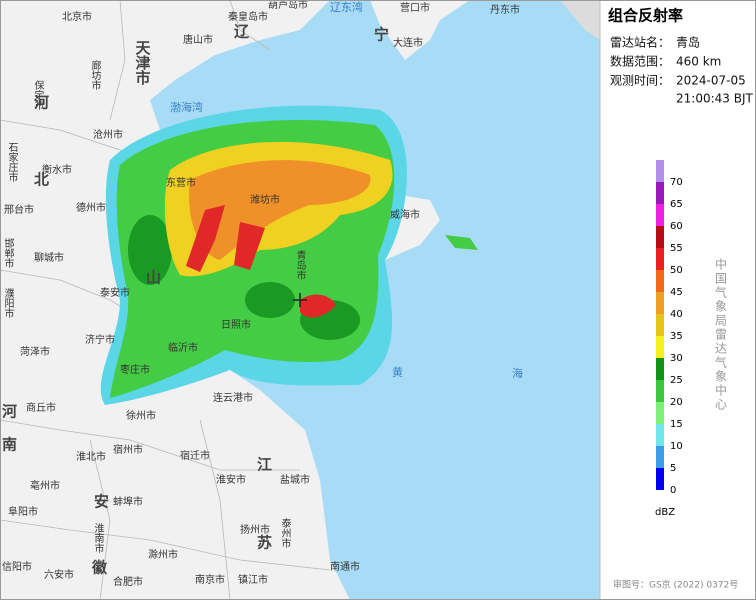 This screenshot has width=756, height=600. I want to click on echo-stronger, so click(280, 210).